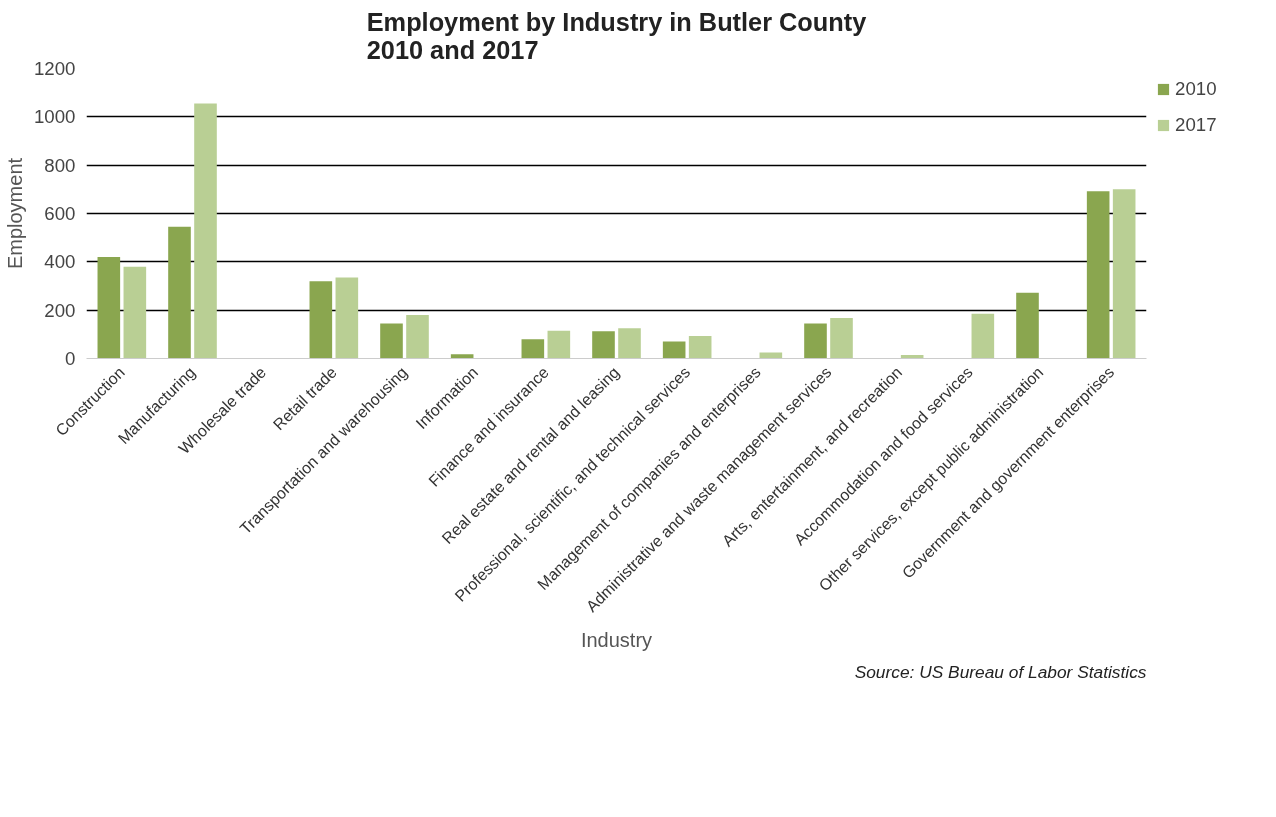 The height and width of the screenshot is (817, 1276). I want to click on legend-label: 2017, so click(1196, 125).